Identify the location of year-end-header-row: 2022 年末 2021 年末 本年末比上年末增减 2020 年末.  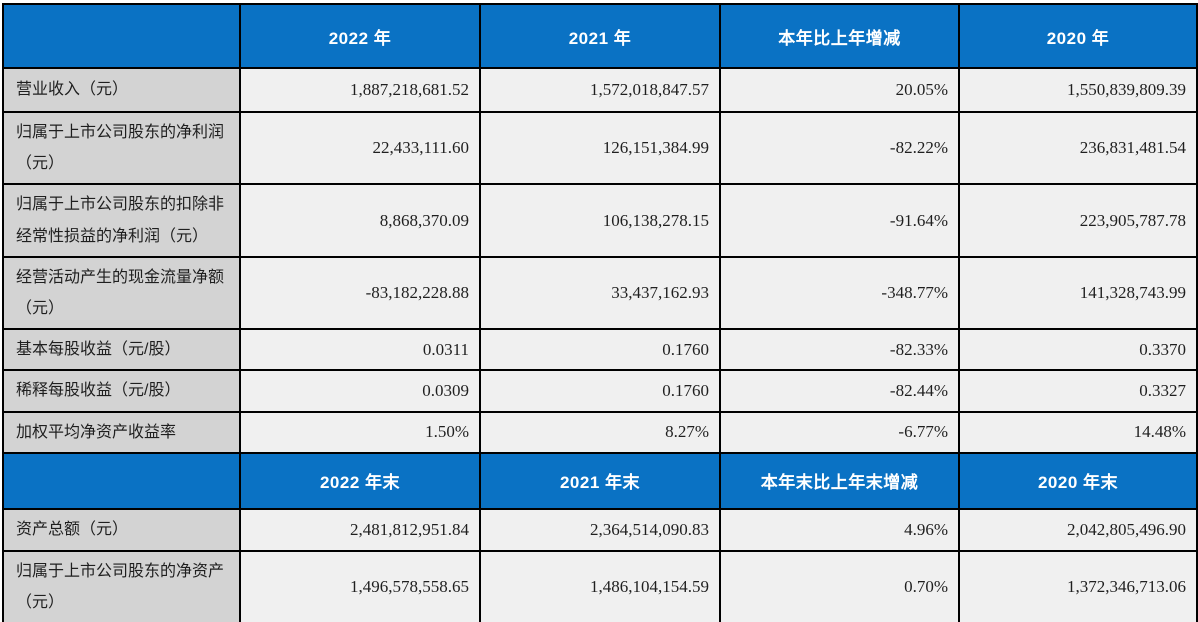
(600, 480).